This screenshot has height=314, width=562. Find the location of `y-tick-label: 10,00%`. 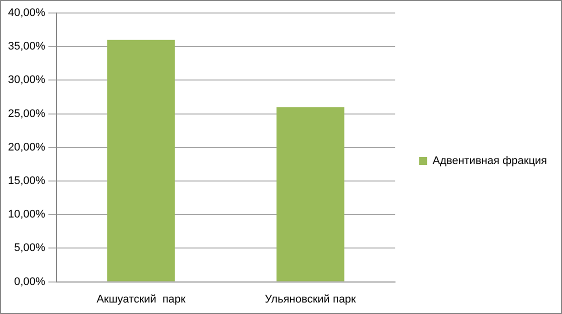

y-tick-label: 10,00% is located at coordinates (27, 214).